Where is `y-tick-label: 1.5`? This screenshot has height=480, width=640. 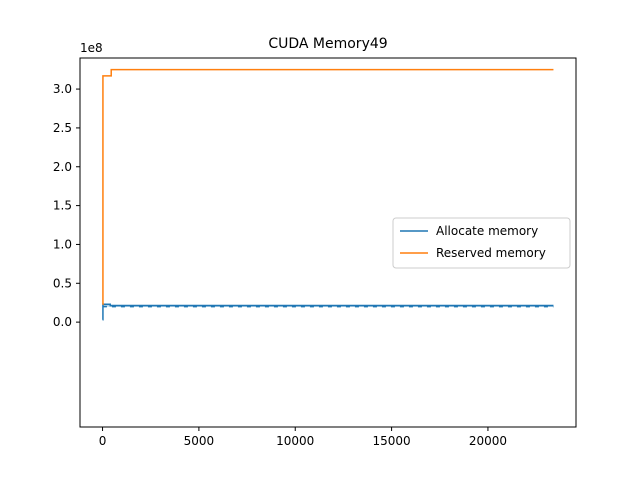 y-tick-label: 1.5 is located at coordinates (62, 206).